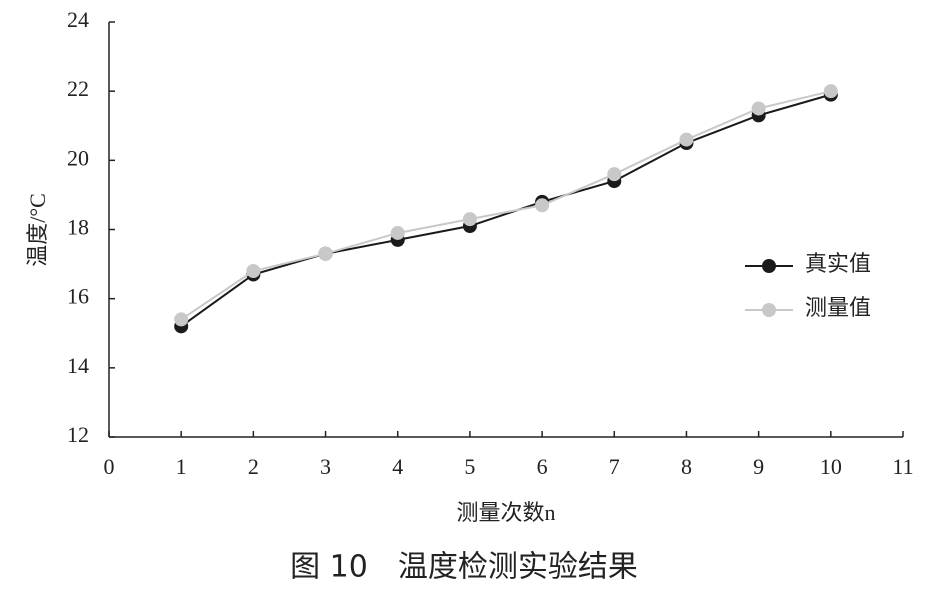  Describe the element at coordinates (464, 567) in the screenshot. I see `caption: 图 10 温度检测实验结果` at that location.